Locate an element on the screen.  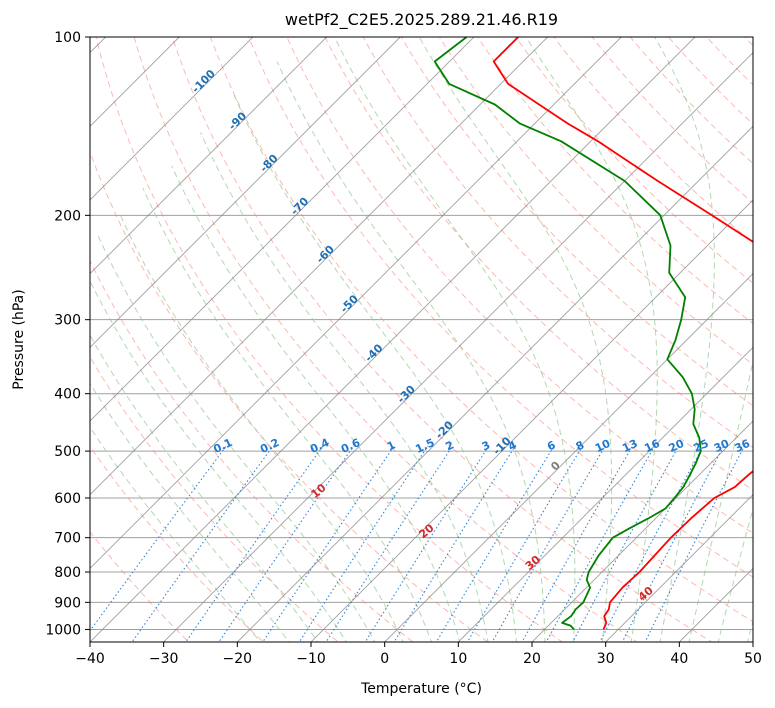
x-tick-label: 30 is located at coordinates (606, 659).